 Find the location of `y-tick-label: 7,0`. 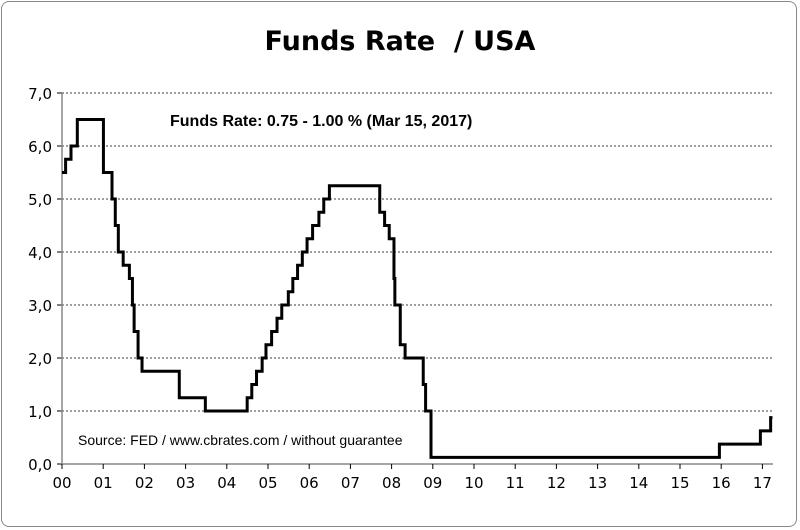

y-tick-label: 7,0 is located at coordinates (40, 94).